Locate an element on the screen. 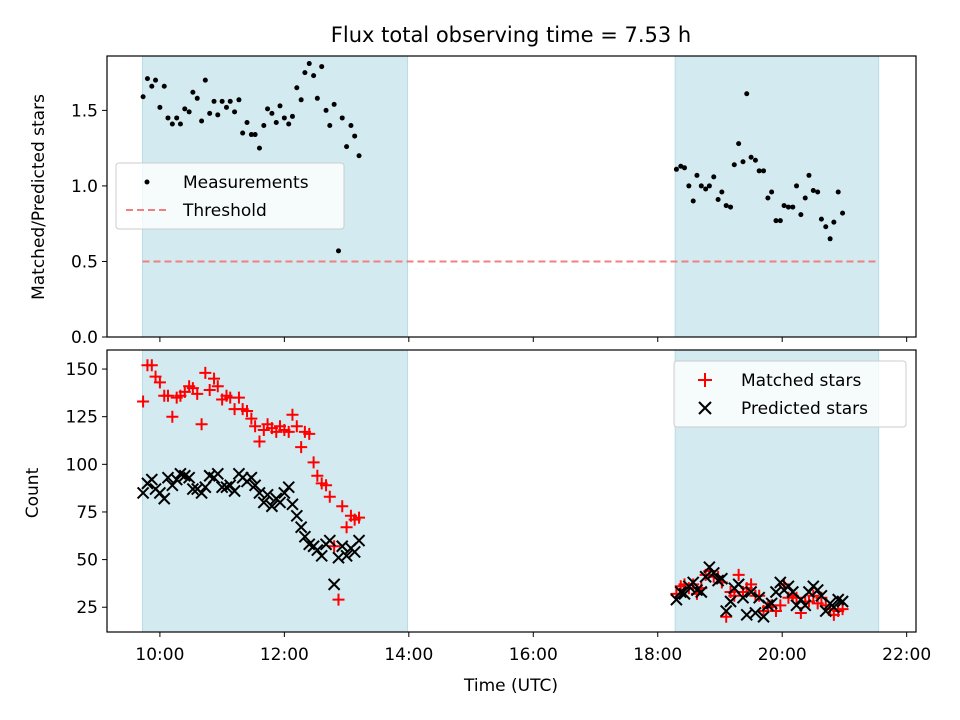 This screenshot has width=960, height=720. bottom-y-tick-label-0: 25 is located at coordinates (87, 608).